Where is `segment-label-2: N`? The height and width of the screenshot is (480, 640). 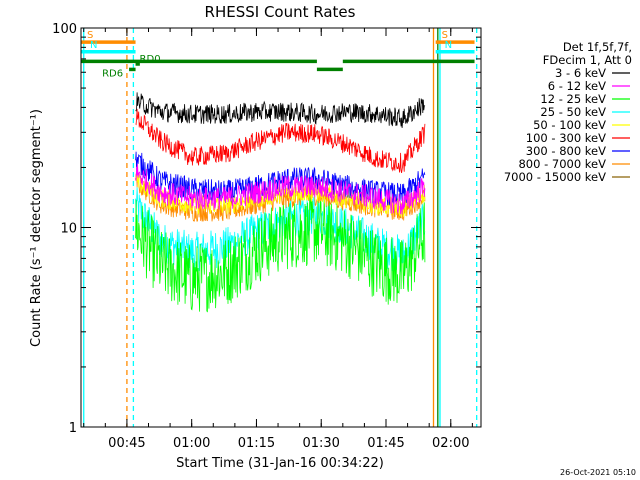 segment-label-2: N is located at coordinates (93, 45).